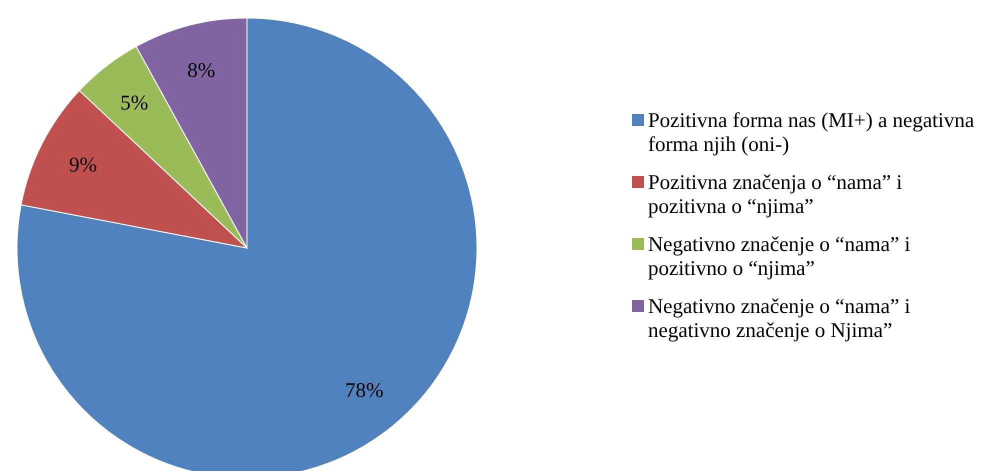  What do you see at coordinates (812, 132) in the screenshot?
I see `legend-label: Pozitivna forma nas (MI+) a negativna forma njih (oni-)` at bounding box center [812, 132].